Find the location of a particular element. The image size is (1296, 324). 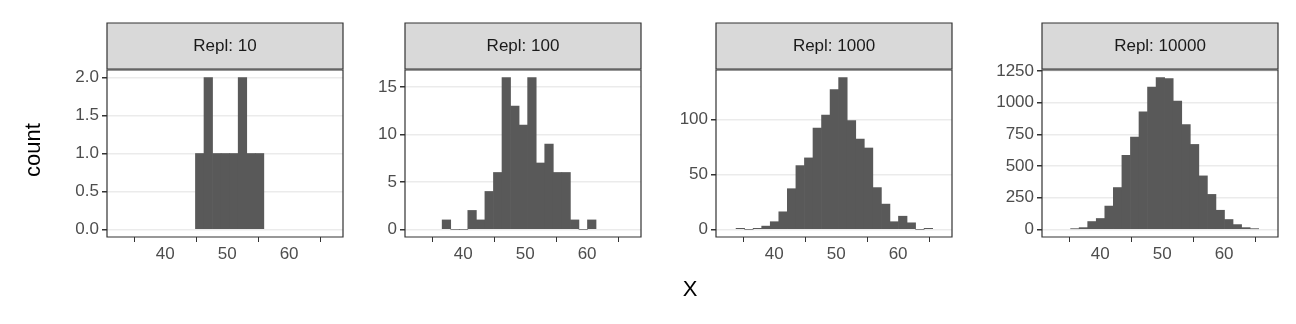

y-tick-label: 15 is located at coordinates (387, 86).